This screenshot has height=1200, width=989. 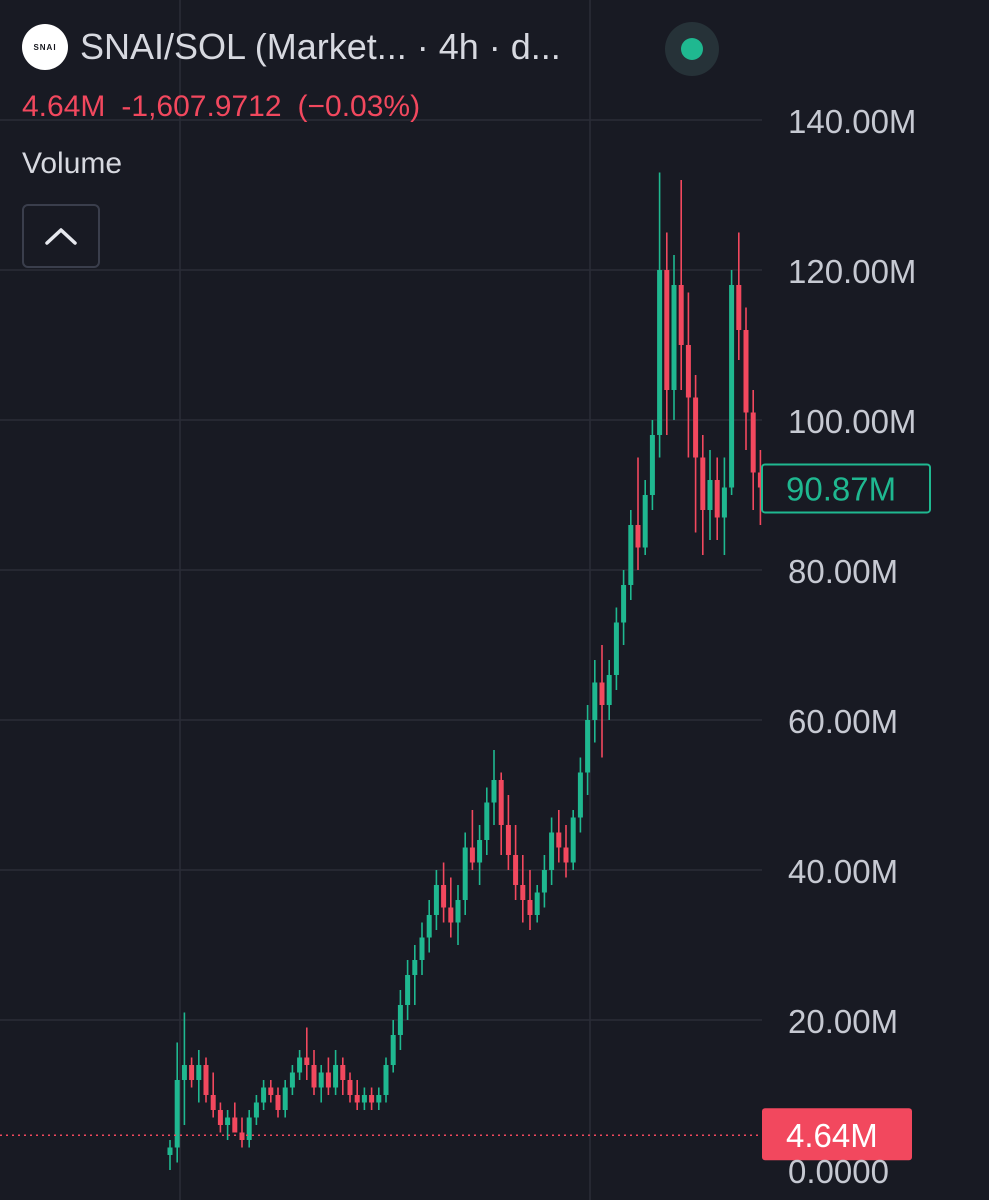 What do you see at coordinates (838, 1171) in the screenshot?
I see `y-tick-label: 0.0000` at bounding box center [838, 1171].